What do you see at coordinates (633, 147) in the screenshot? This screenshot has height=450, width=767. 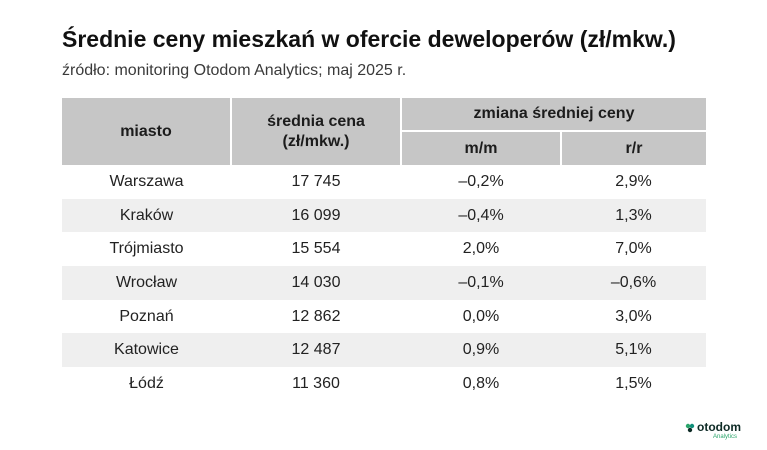 I see `header-rr: r/r` at bounding box center [633, 147].